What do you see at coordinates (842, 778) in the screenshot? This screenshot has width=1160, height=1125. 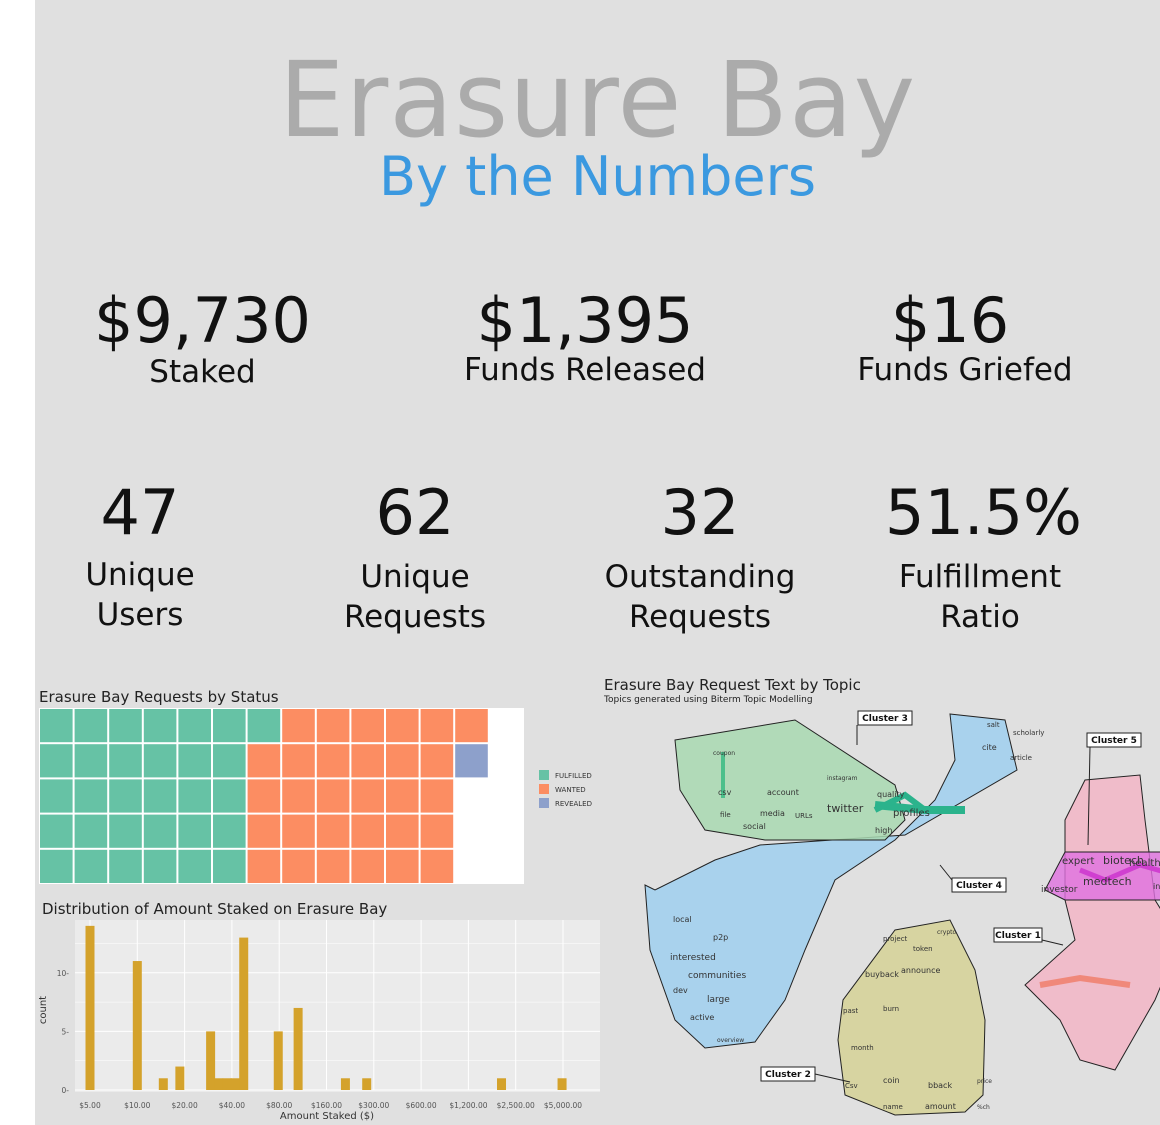 I see `topic-word: instagram` at bounding box center [842, 778].